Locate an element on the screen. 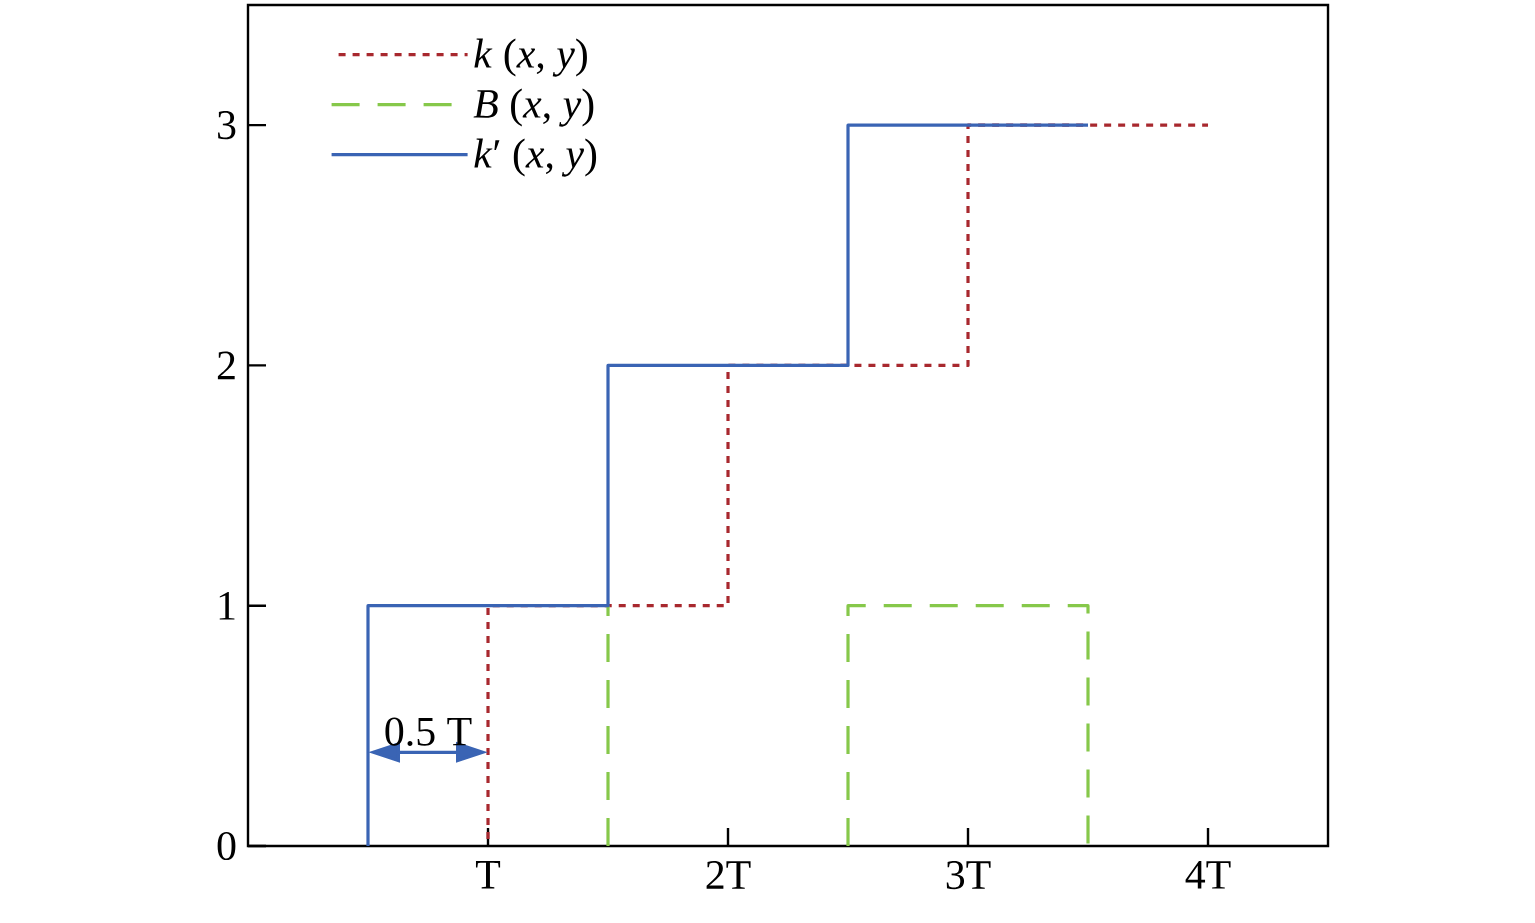 This screenshot has width=1535, height=923. y-tick-label: 1 is located at coordinates (227, 605).